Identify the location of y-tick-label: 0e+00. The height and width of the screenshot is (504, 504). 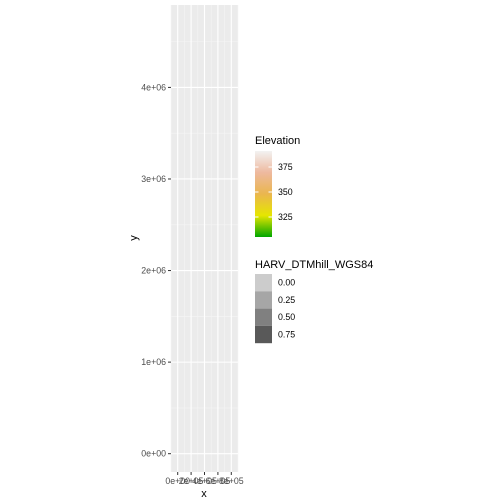
(153, 454).